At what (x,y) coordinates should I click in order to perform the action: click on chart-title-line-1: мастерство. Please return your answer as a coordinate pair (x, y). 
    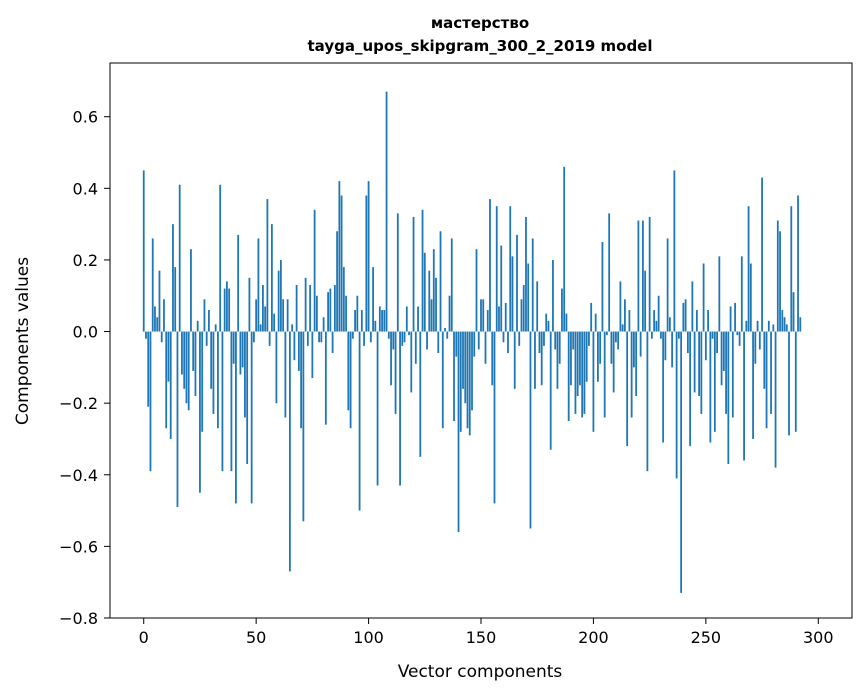
    Looking at the image, I should click on (480, 23).